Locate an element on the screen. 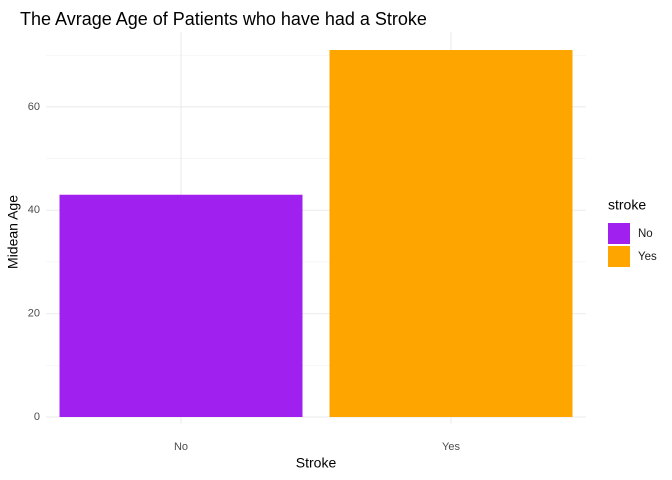 The height and width of the screenshot is (480, 672). legend-label: No is located at coordinates (645, 234).